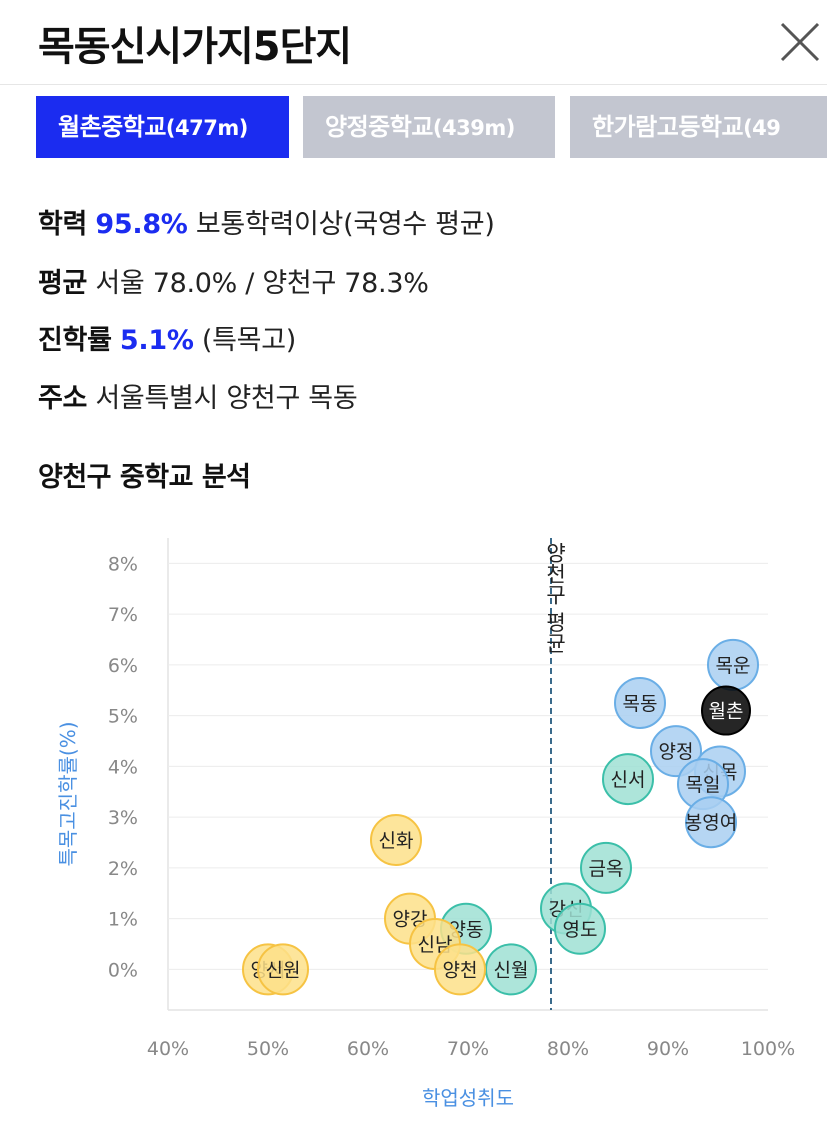  I want to click on y-axis-title: 특목고진학률(%), so click(68, 793).